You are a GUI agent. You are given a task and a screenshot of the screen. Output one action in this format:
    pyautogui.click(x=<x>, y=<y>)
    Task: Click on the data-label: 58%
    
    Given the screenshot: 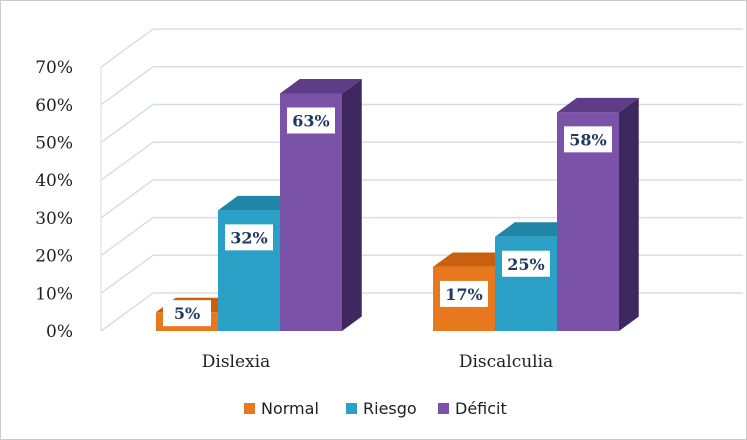 What is the action you would take?
    pyautogui.click(x=587, y=139)
    